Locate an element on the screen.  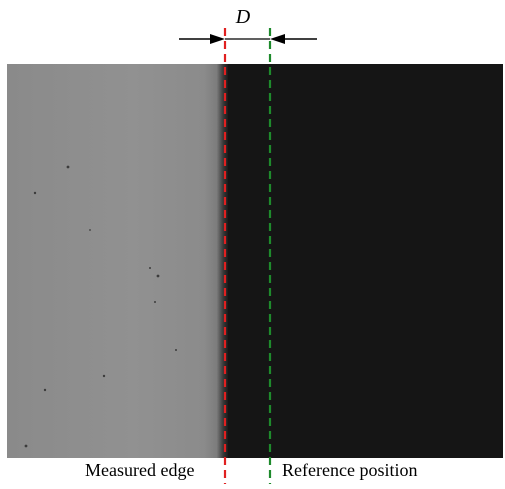
dimension-label-d: D is located at coordinates (243, 17).